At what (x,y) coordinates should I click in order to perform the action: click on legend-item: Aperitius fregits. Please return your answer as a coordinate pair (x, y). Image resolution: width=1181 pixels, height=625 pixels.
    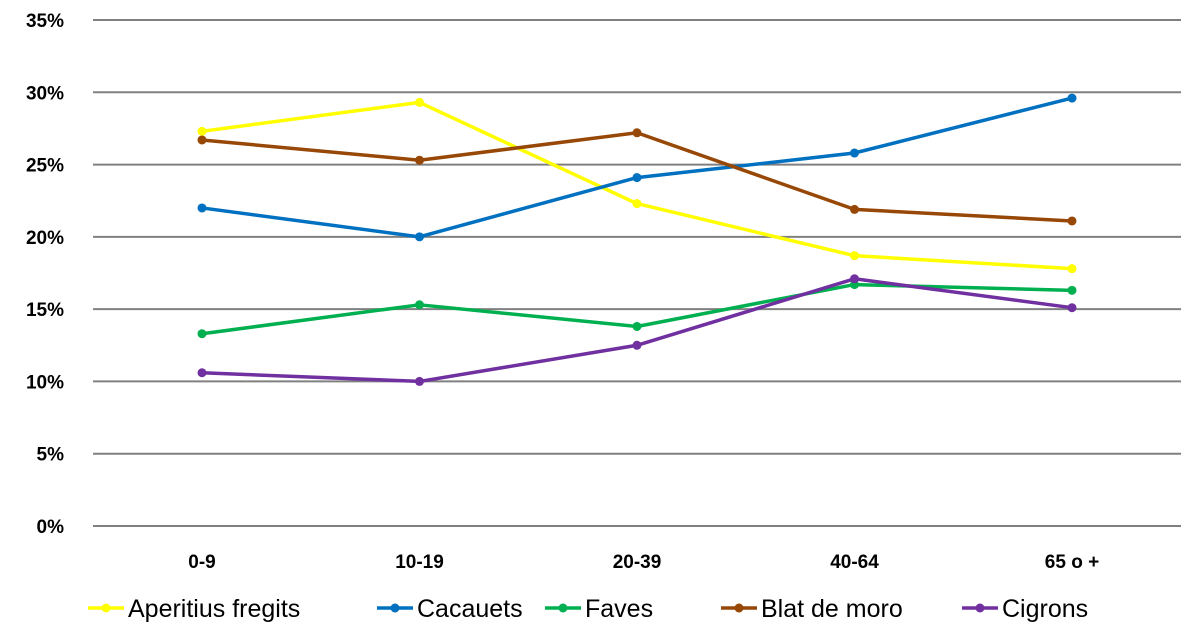
    Looking at the image, I should click on (194, 609).